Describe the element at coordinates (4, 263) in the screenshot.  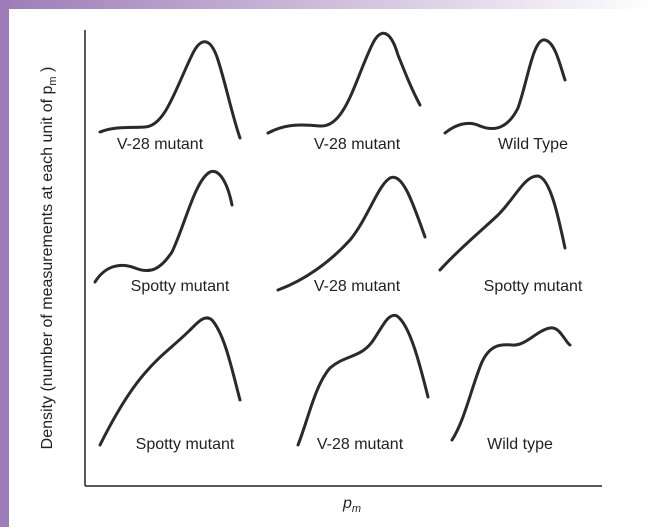
I see `side-bar` at that location.